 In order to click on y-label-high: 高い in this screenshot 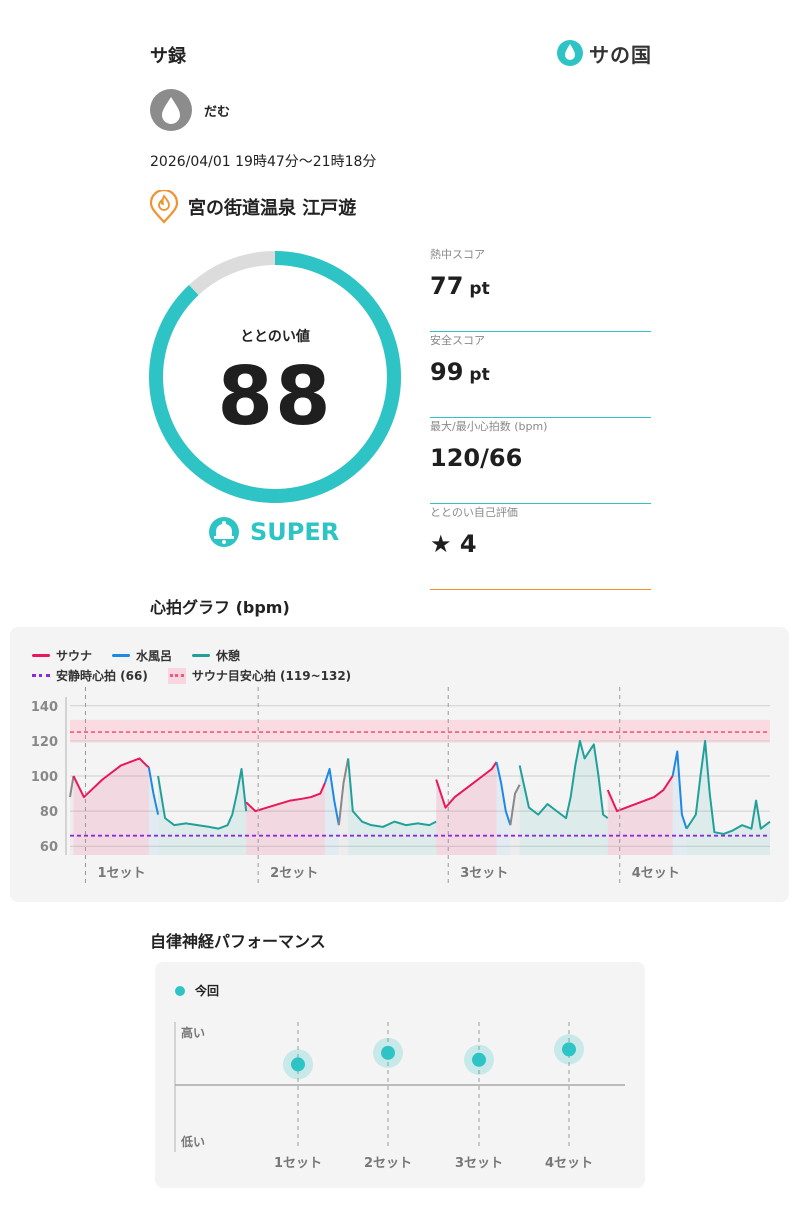, I will do `click(193, 1032)`.